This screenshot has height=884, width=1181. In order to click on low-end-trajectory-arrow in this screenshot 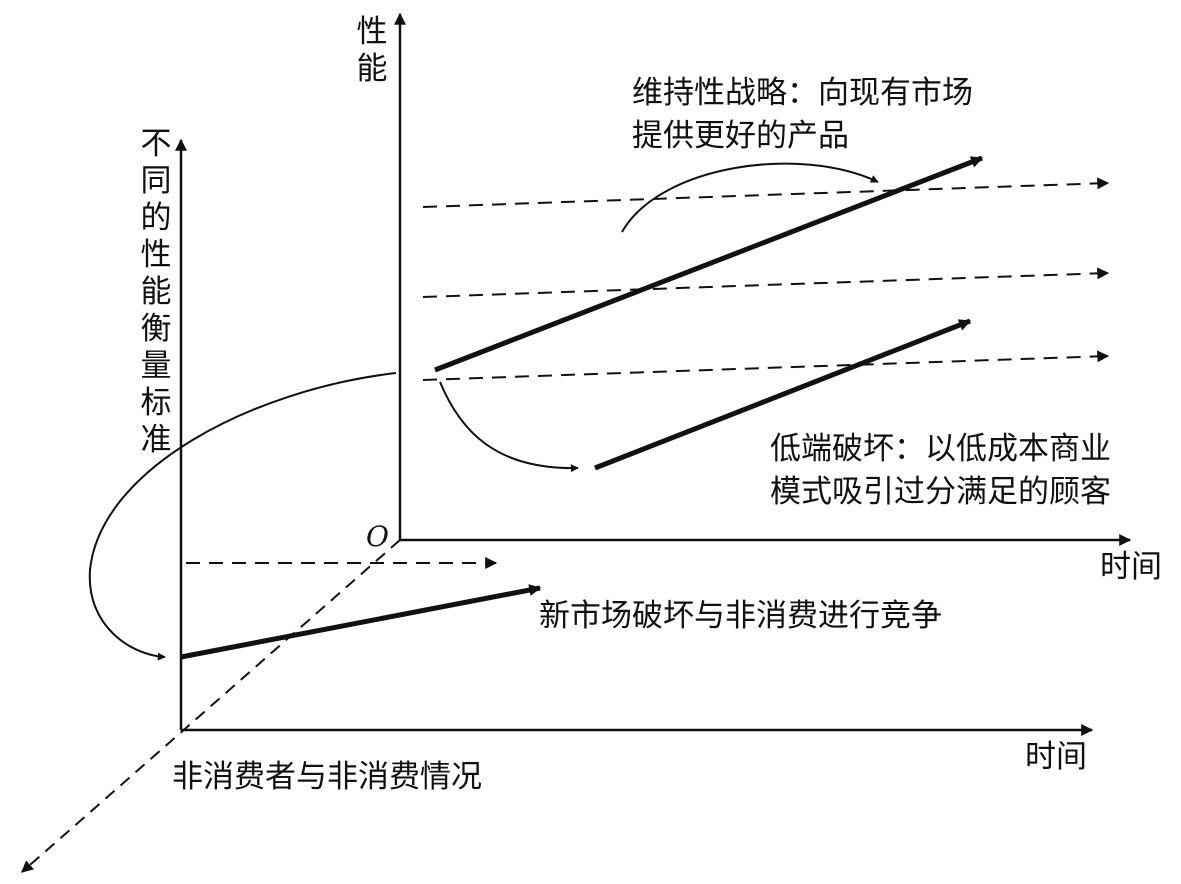, I will do `click(783, 394)`.